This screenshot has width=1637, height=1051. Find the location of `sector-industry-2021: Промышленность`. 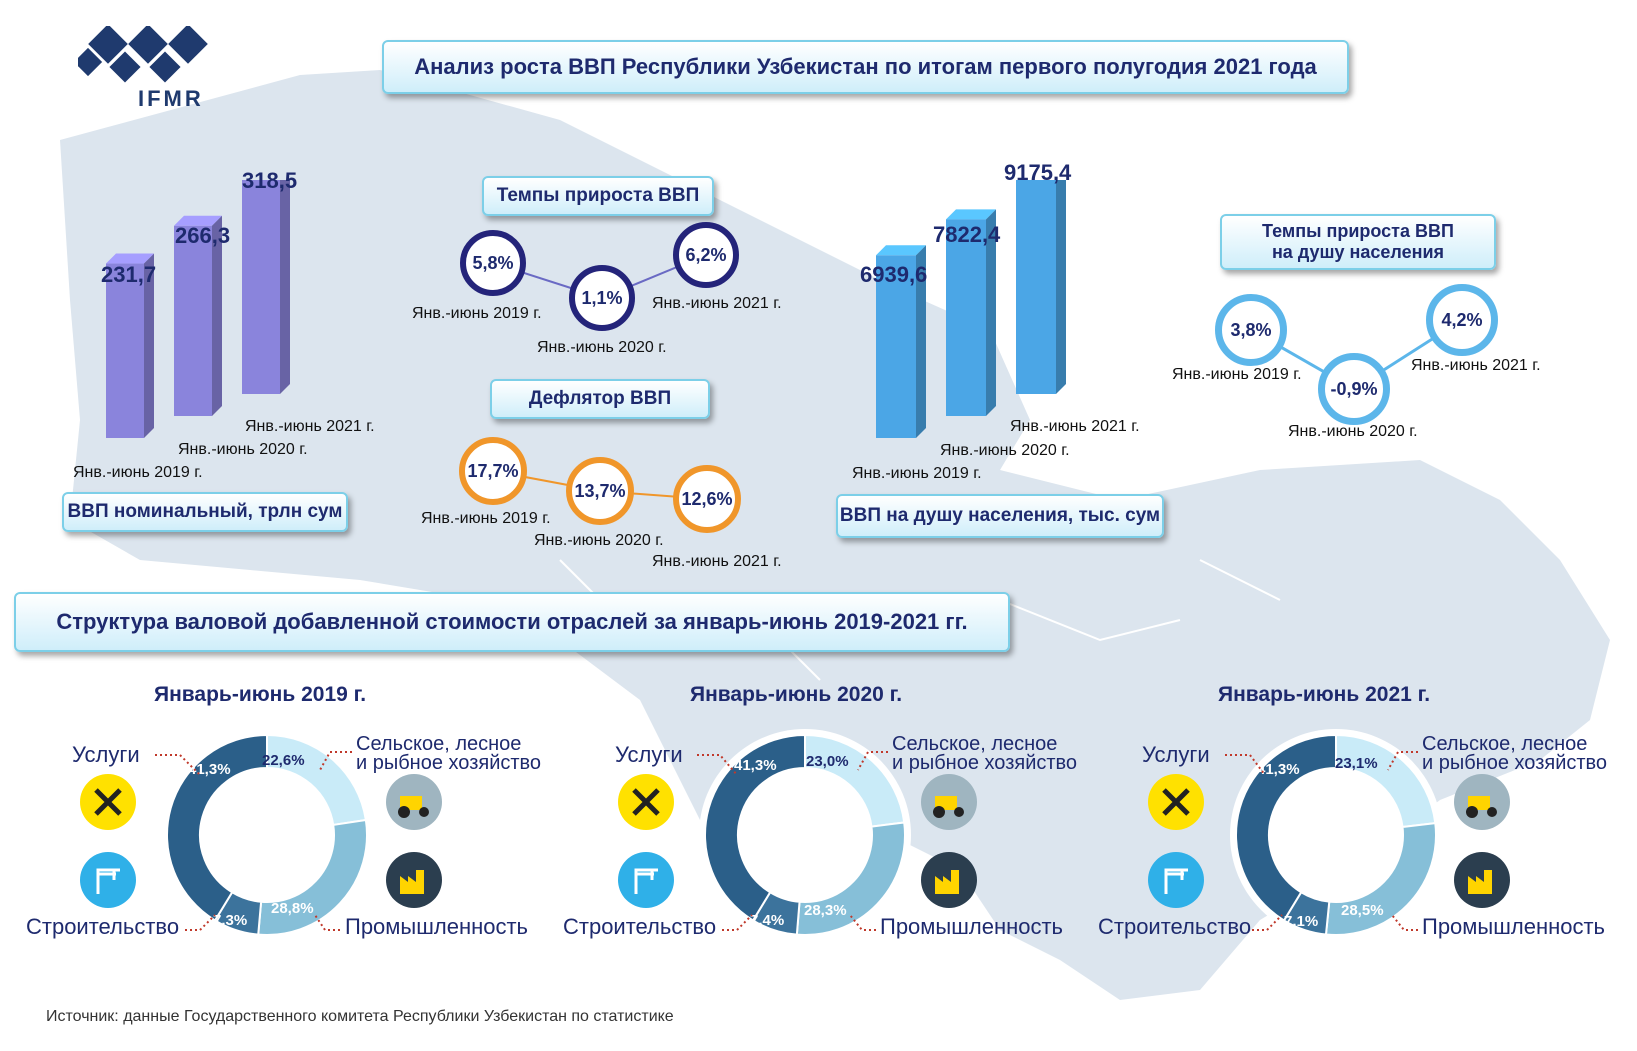

sector-industry-2021: Промышленность is located at coordinates (1514, 926).